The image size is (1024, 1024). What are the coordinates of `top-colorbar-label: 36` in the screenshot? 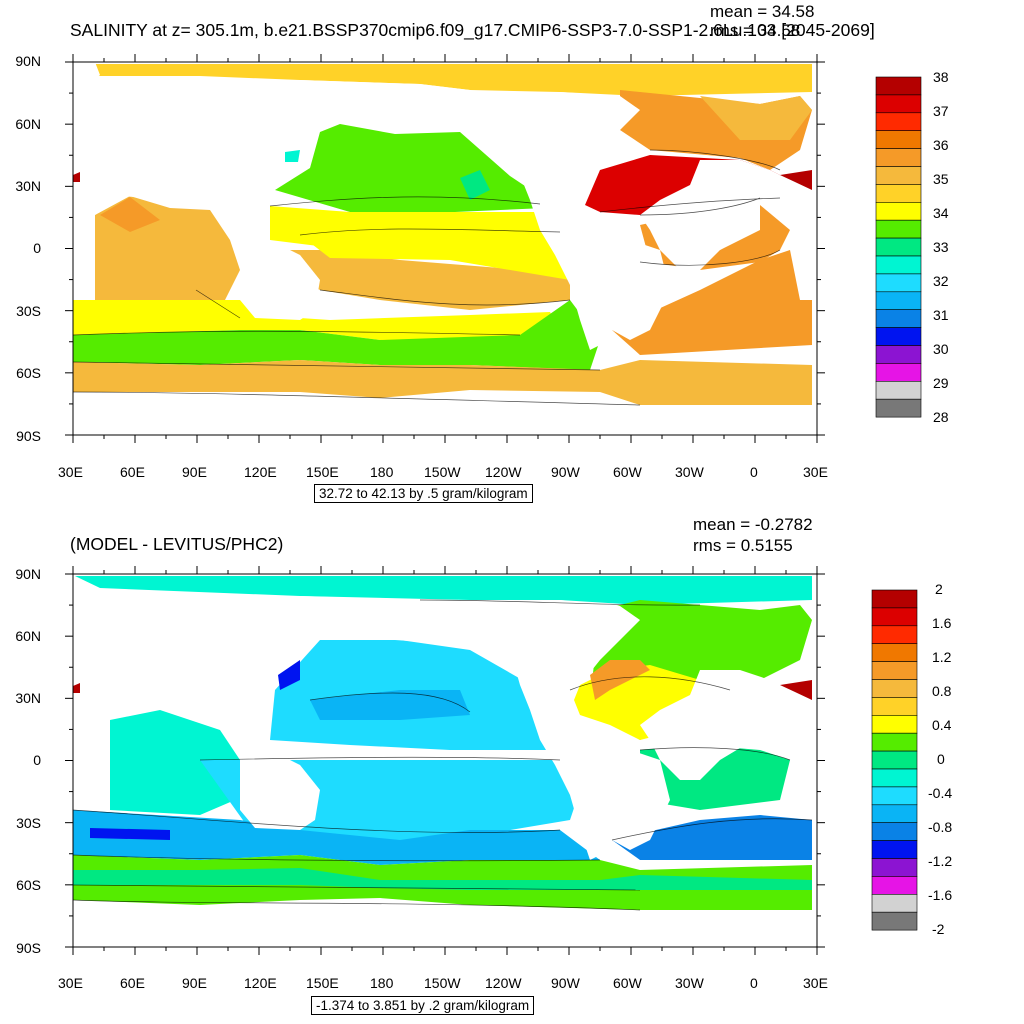 It's located at (941, 145).